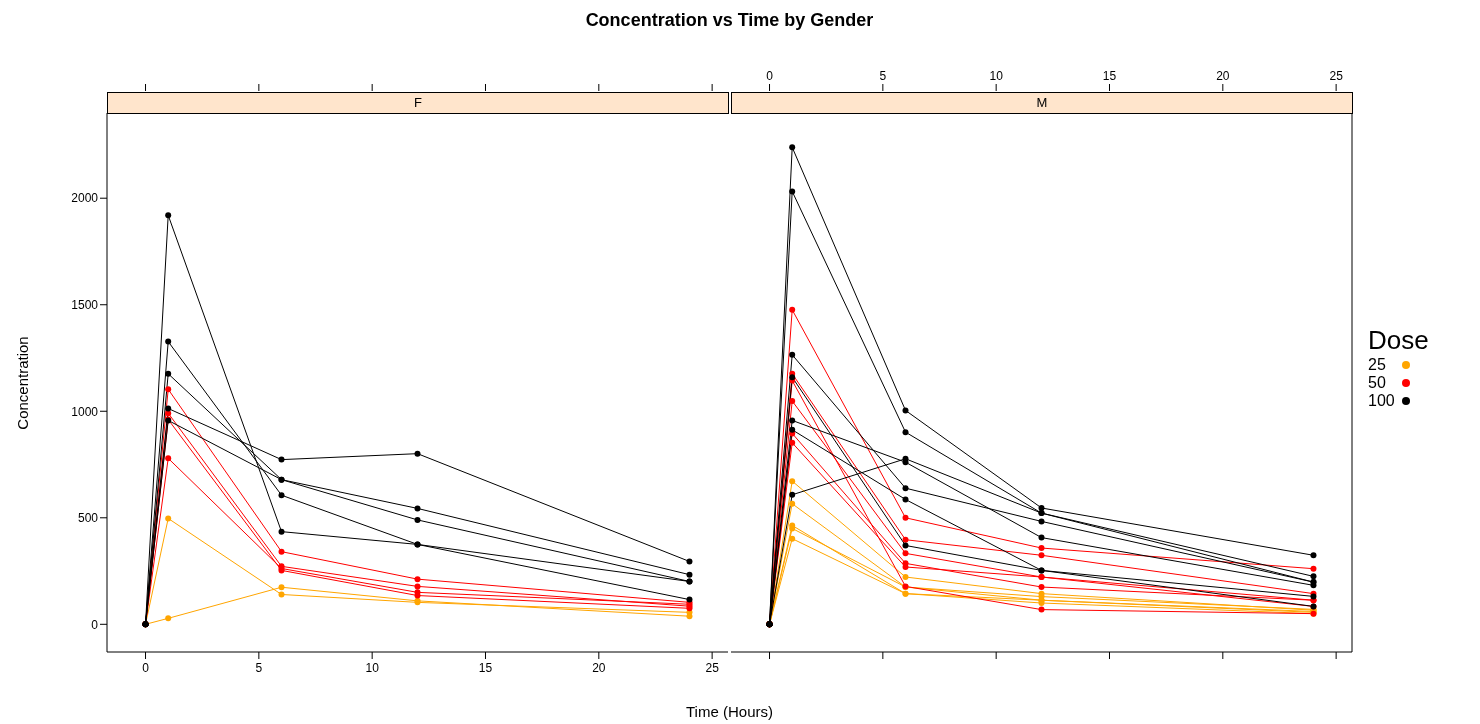 The image size is (1480, 724). Describe the element at coordinates (1377, 365) in the screenshot. I see `legend-label: 25` at that location.